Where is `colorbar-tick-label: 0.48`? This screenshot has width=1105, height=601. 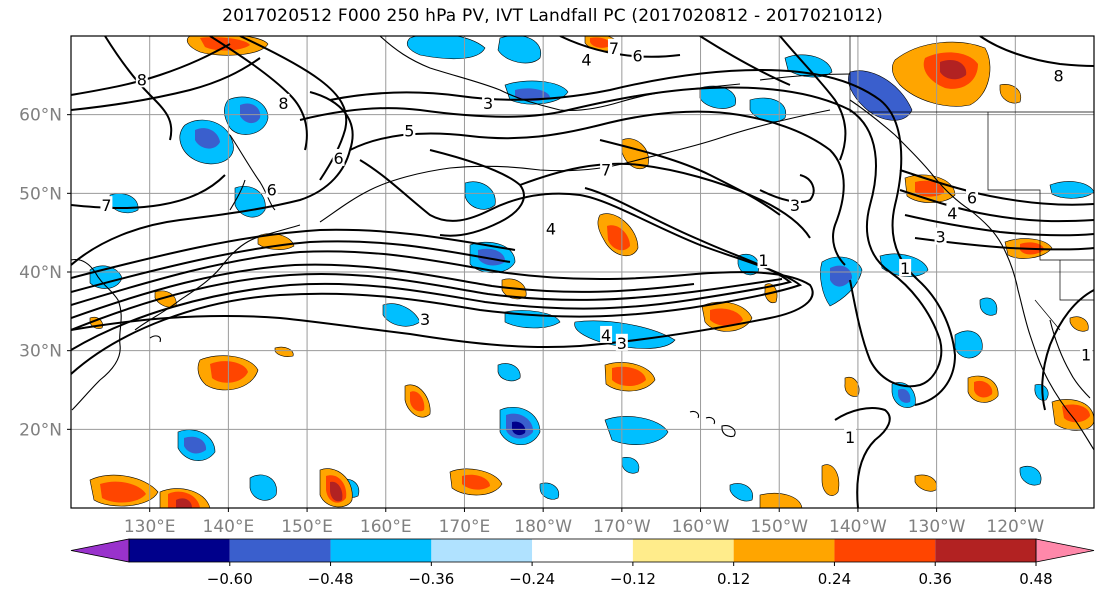
colorbar-tick-label: 0.48 is located at coordinates (1035, 579).